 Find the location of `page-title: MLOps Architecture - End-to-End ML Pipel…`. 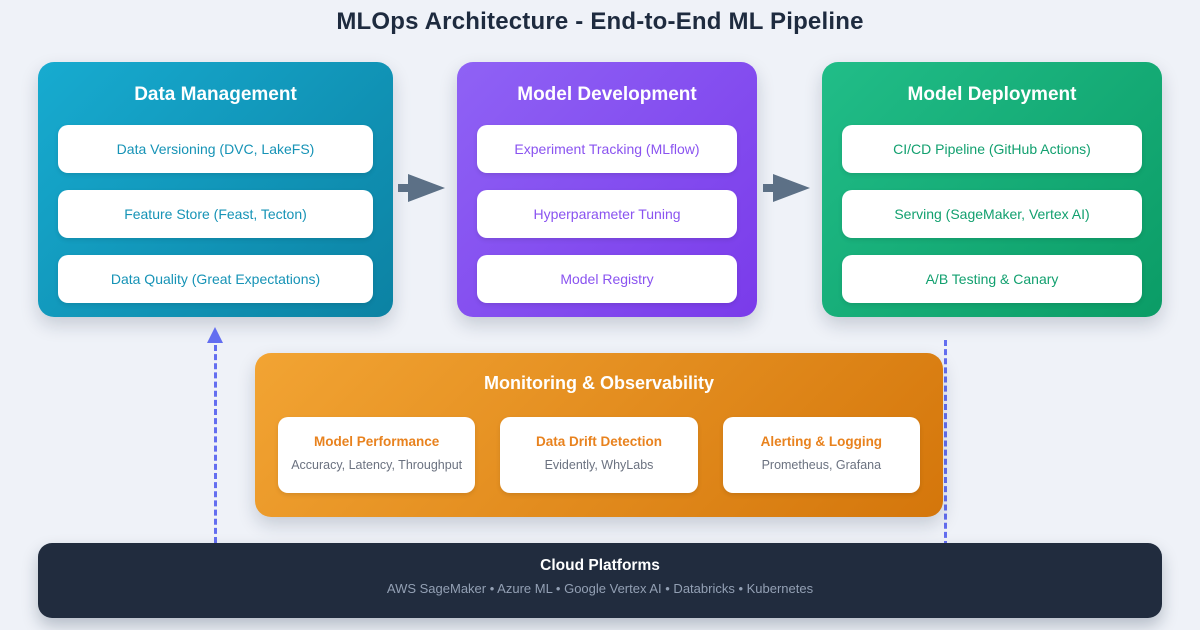

page-title: MLOps Architecture - End-to-End ML Pipel… is located at coordinates (600, 21).